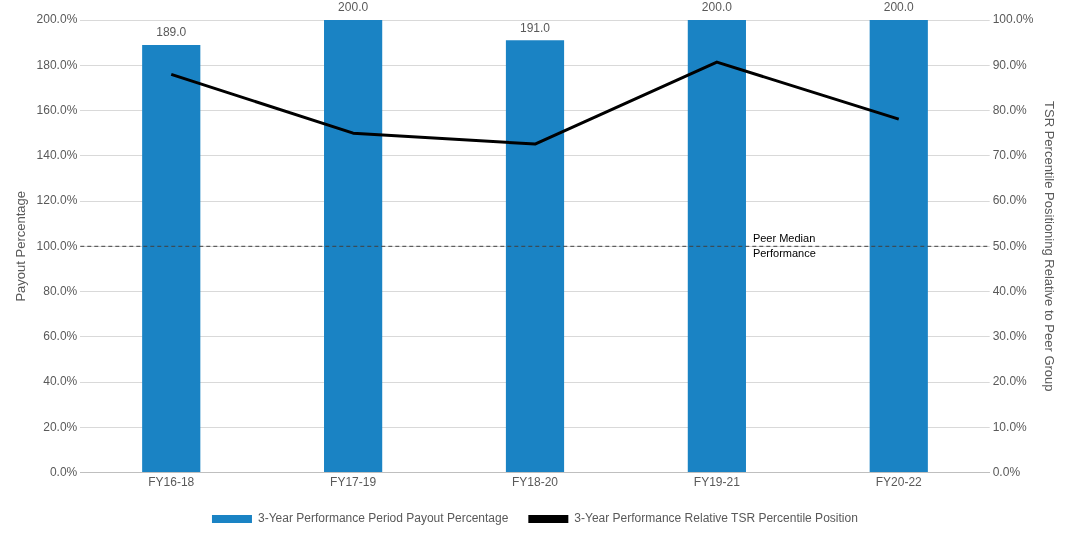 The image size is (1070, 540). Describe the element at coordinates (60, 381) in the screenshot. I see `y-tick-label: 40.0%` at that location.